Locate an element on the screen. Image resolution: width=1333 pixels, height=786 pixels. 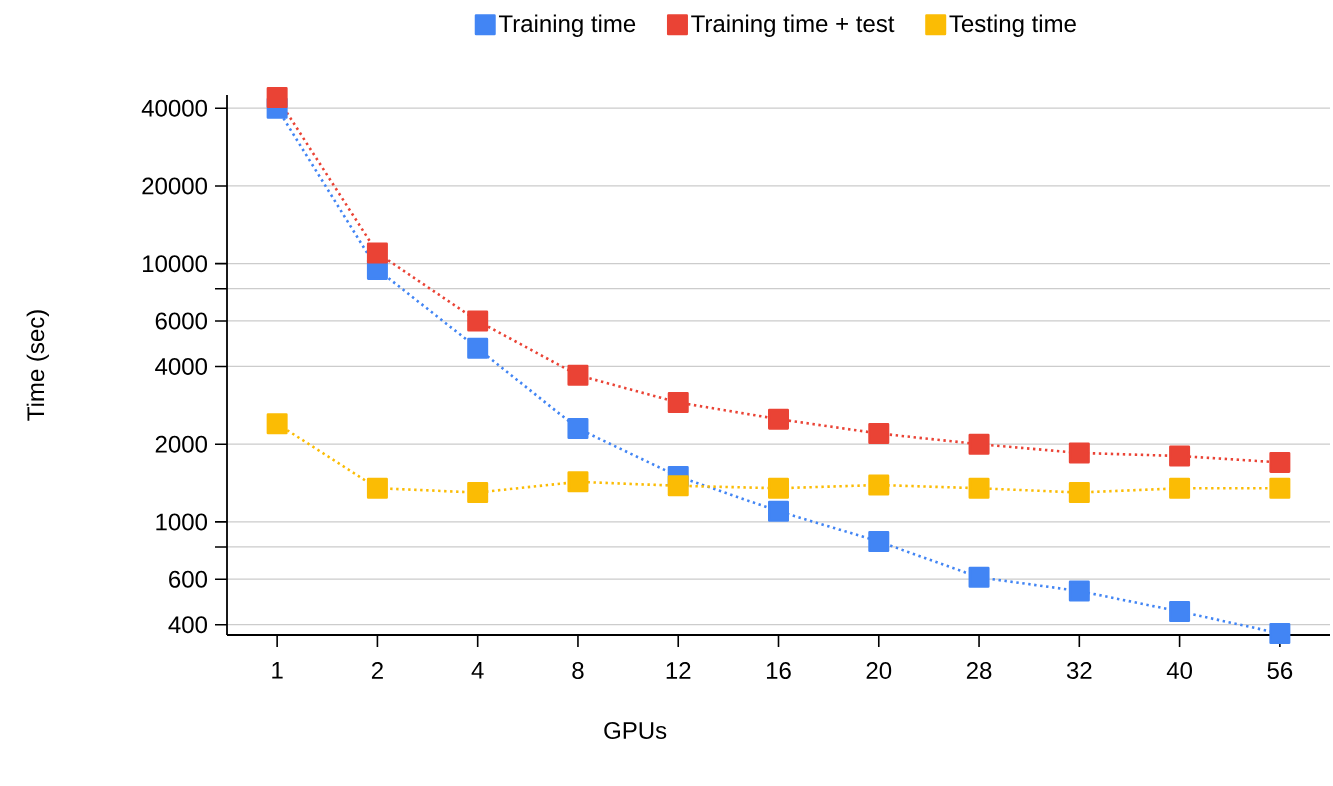
x-tick-label: 28 is located at coordinates (979, 670).